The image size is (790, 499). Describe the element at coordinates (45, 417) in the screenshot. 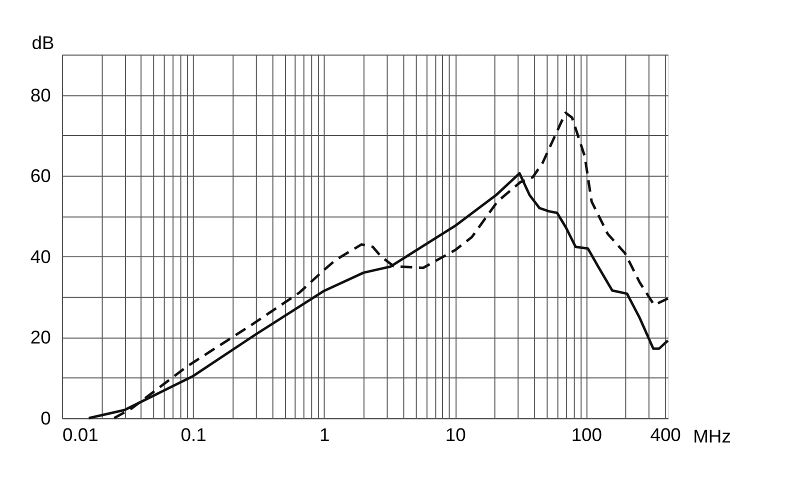

I see `y-tick-label: 0` at that location.